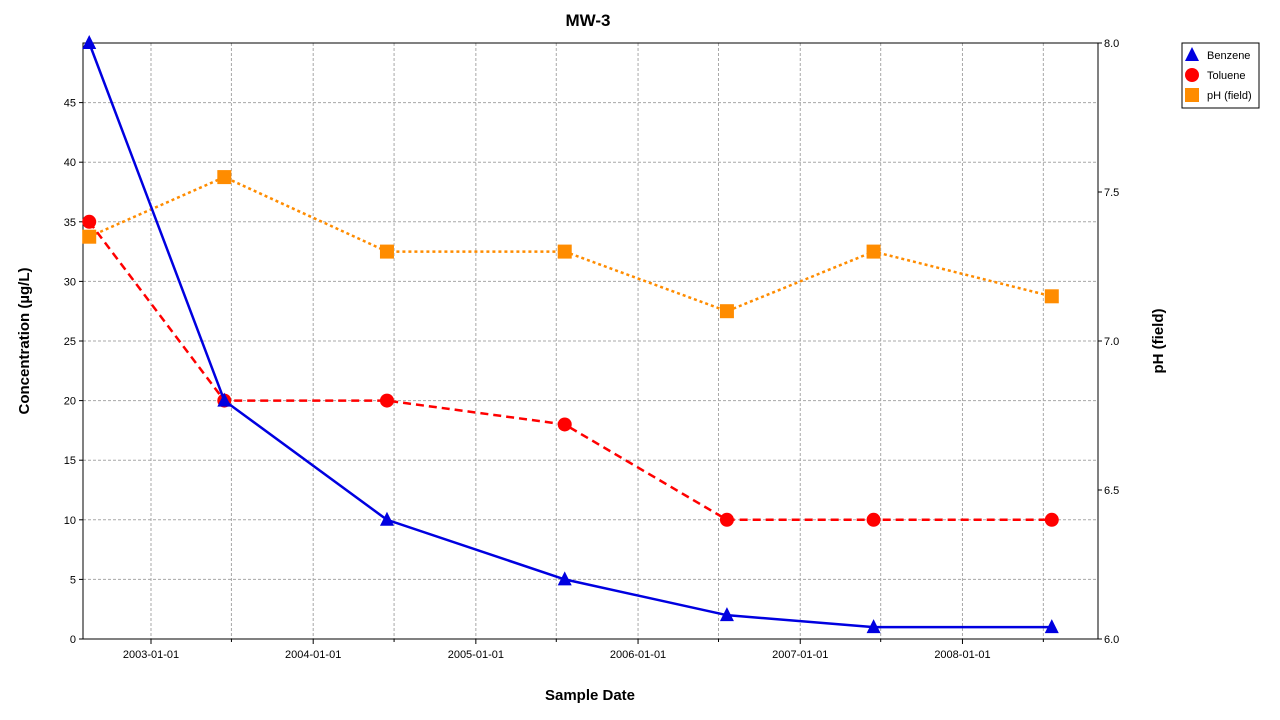 This screenshot has width=1280, height=720. I want to click on legend: Benzene Toluene pH (field), so click(1220, 75).